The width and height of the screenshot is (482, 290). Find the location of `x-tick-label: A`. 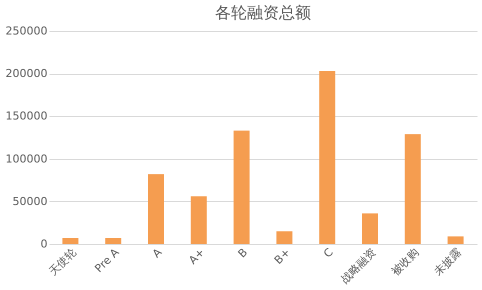

x-tick-label: A is located at coordinates (157, 252).